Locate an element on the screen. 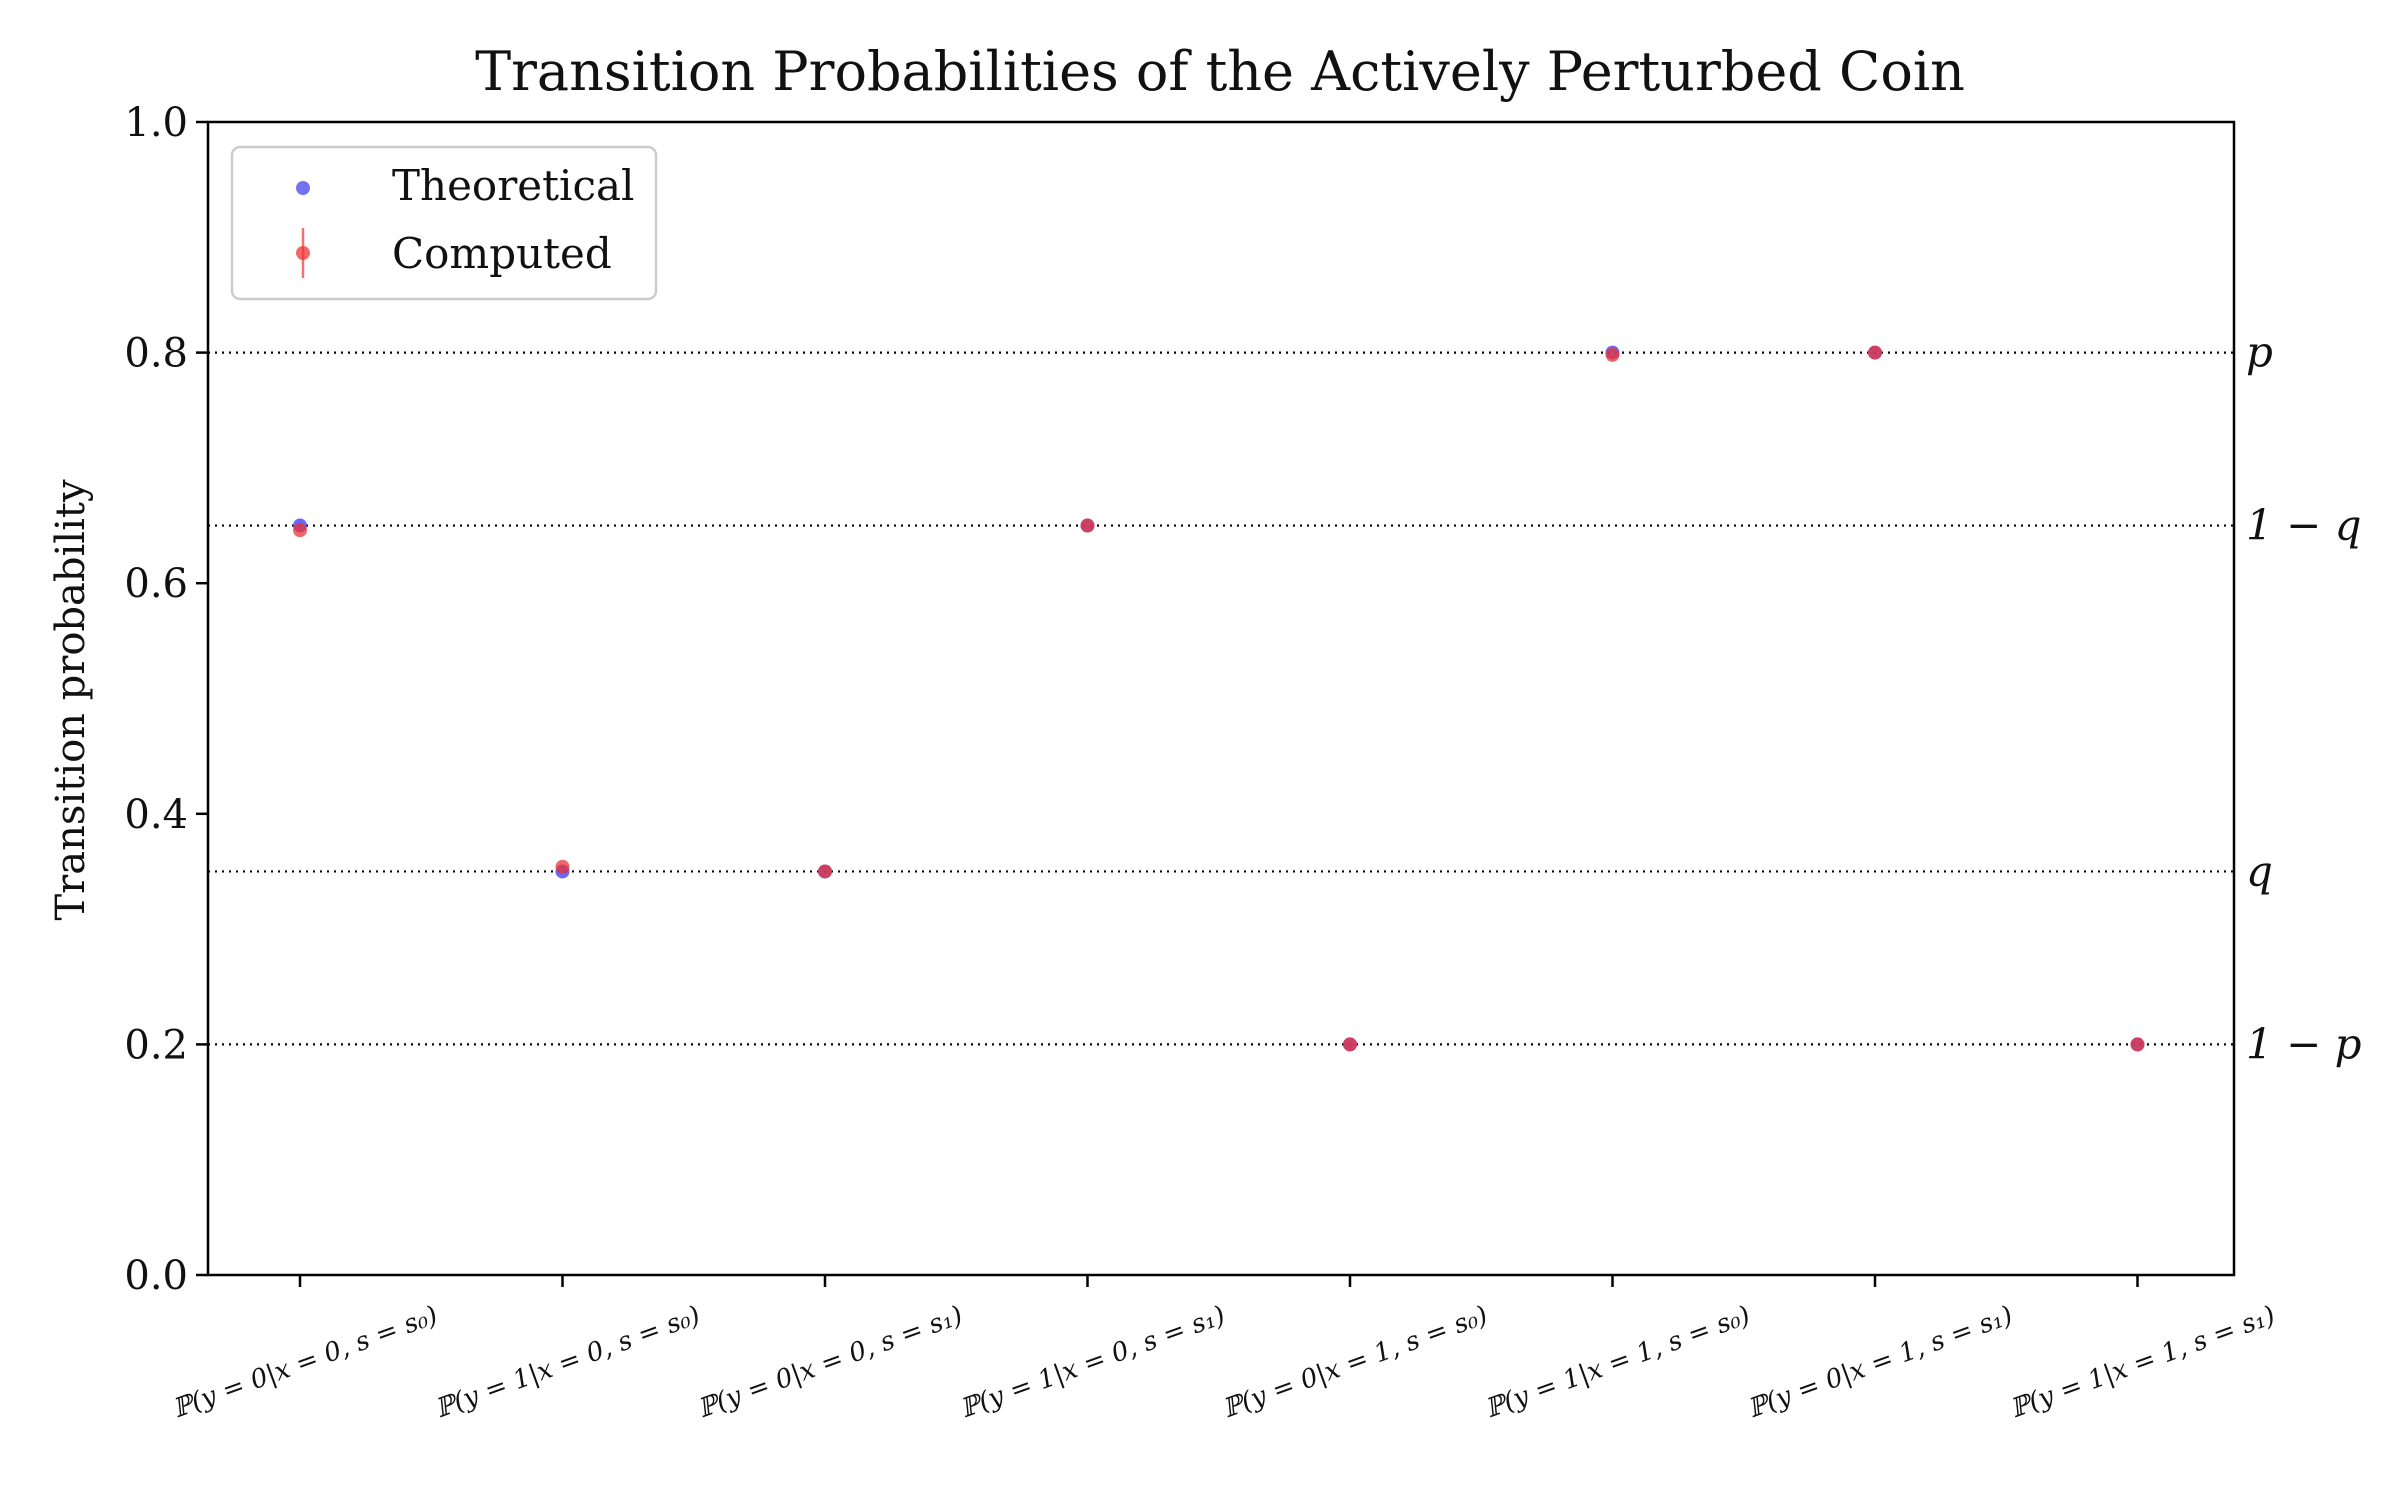  y-axis-label: Transition probability is located at coordinates (71, 699).